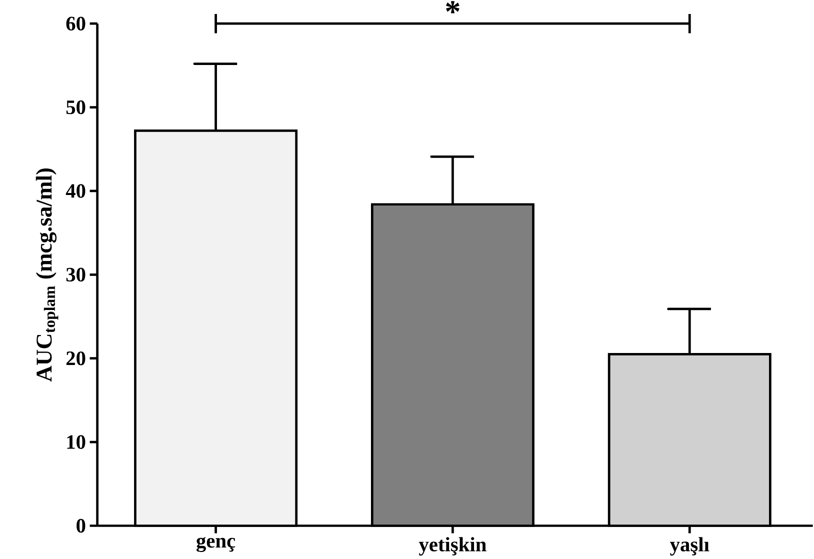 The width and height of the screenshot is (814, 559). Describe the element at coordinates (76, 107) in the screenshot. I see `y-tick-label: 50` at that location.